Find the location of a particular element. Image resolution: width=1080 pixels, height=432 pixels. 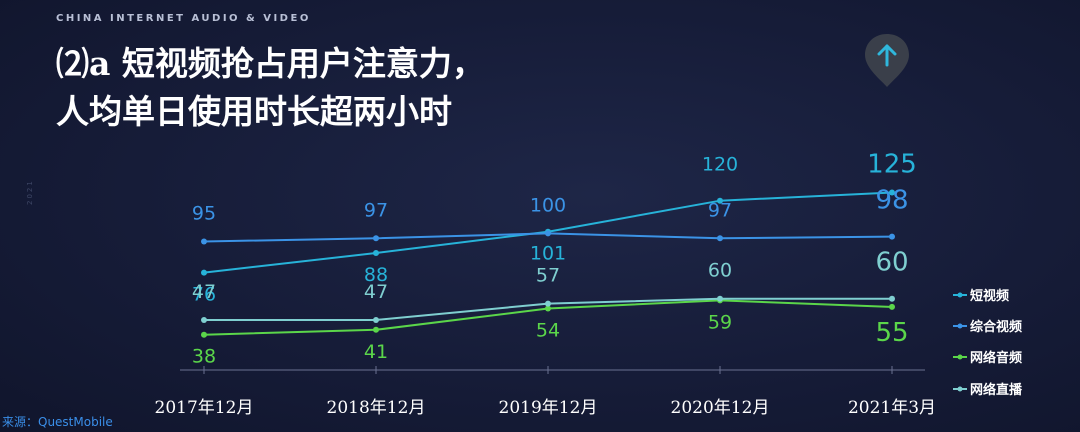

legend-label: 网络直播 is located at coordinates (996, 390).